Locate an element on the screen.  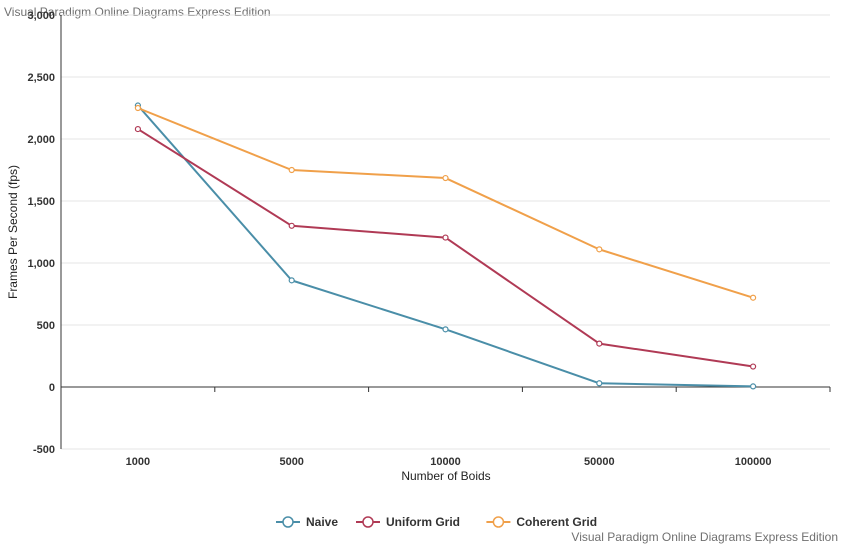
legend-item-2: Coherent Grid is located at coordinates (541, 522).